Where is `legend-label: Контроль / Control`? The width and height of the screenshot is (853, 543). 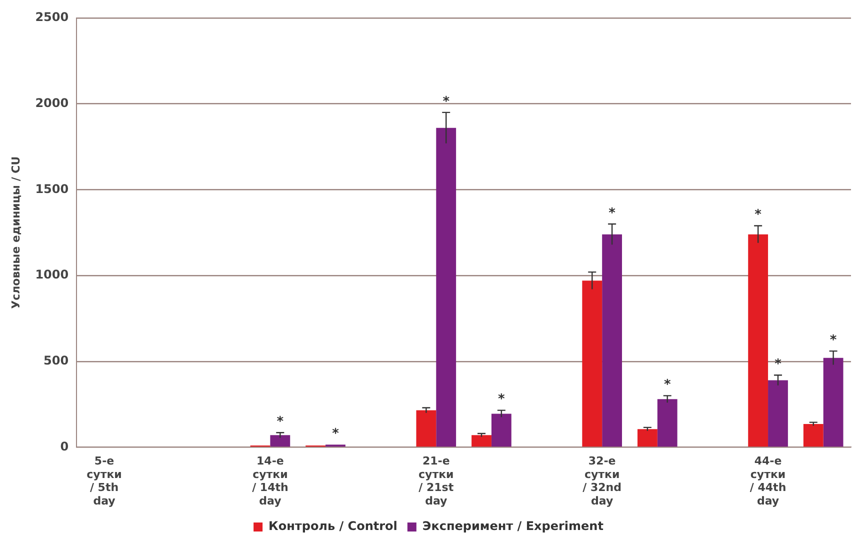 legend-label: Контроль / Control is located at coordinates (333, 526).